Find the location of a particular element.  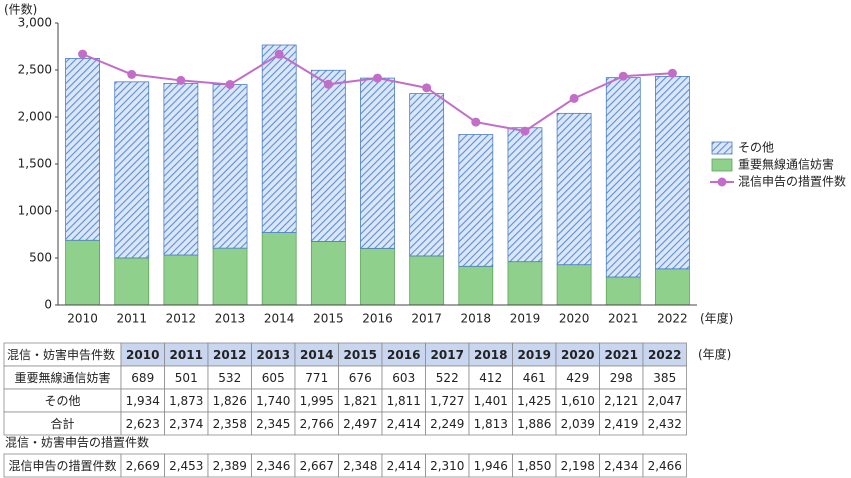

table-cell-text: 1,821 is located at coordinates (360, 401).